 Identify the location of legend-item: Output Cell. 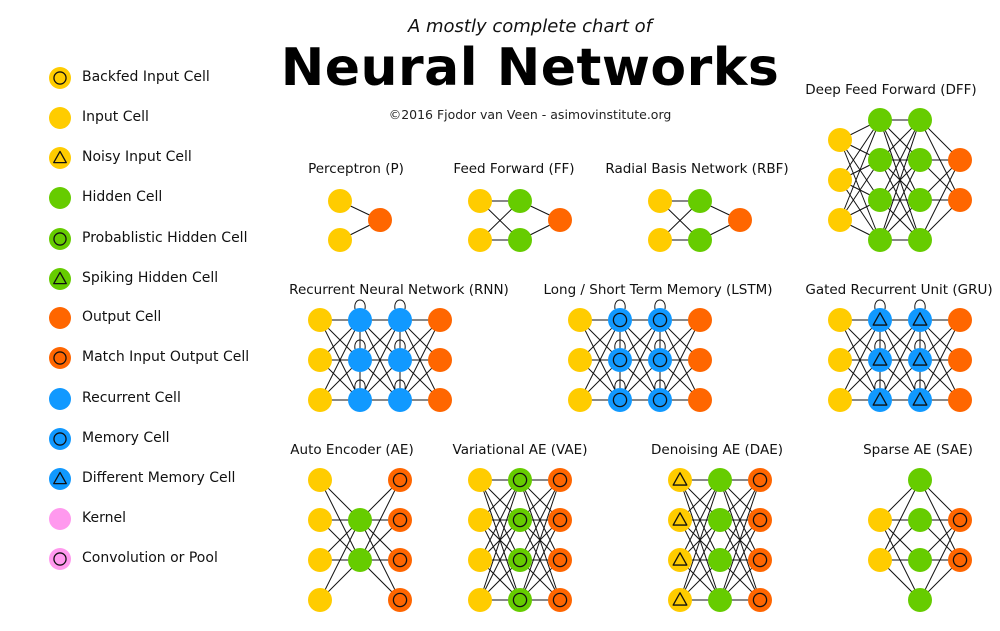
(164, 318).